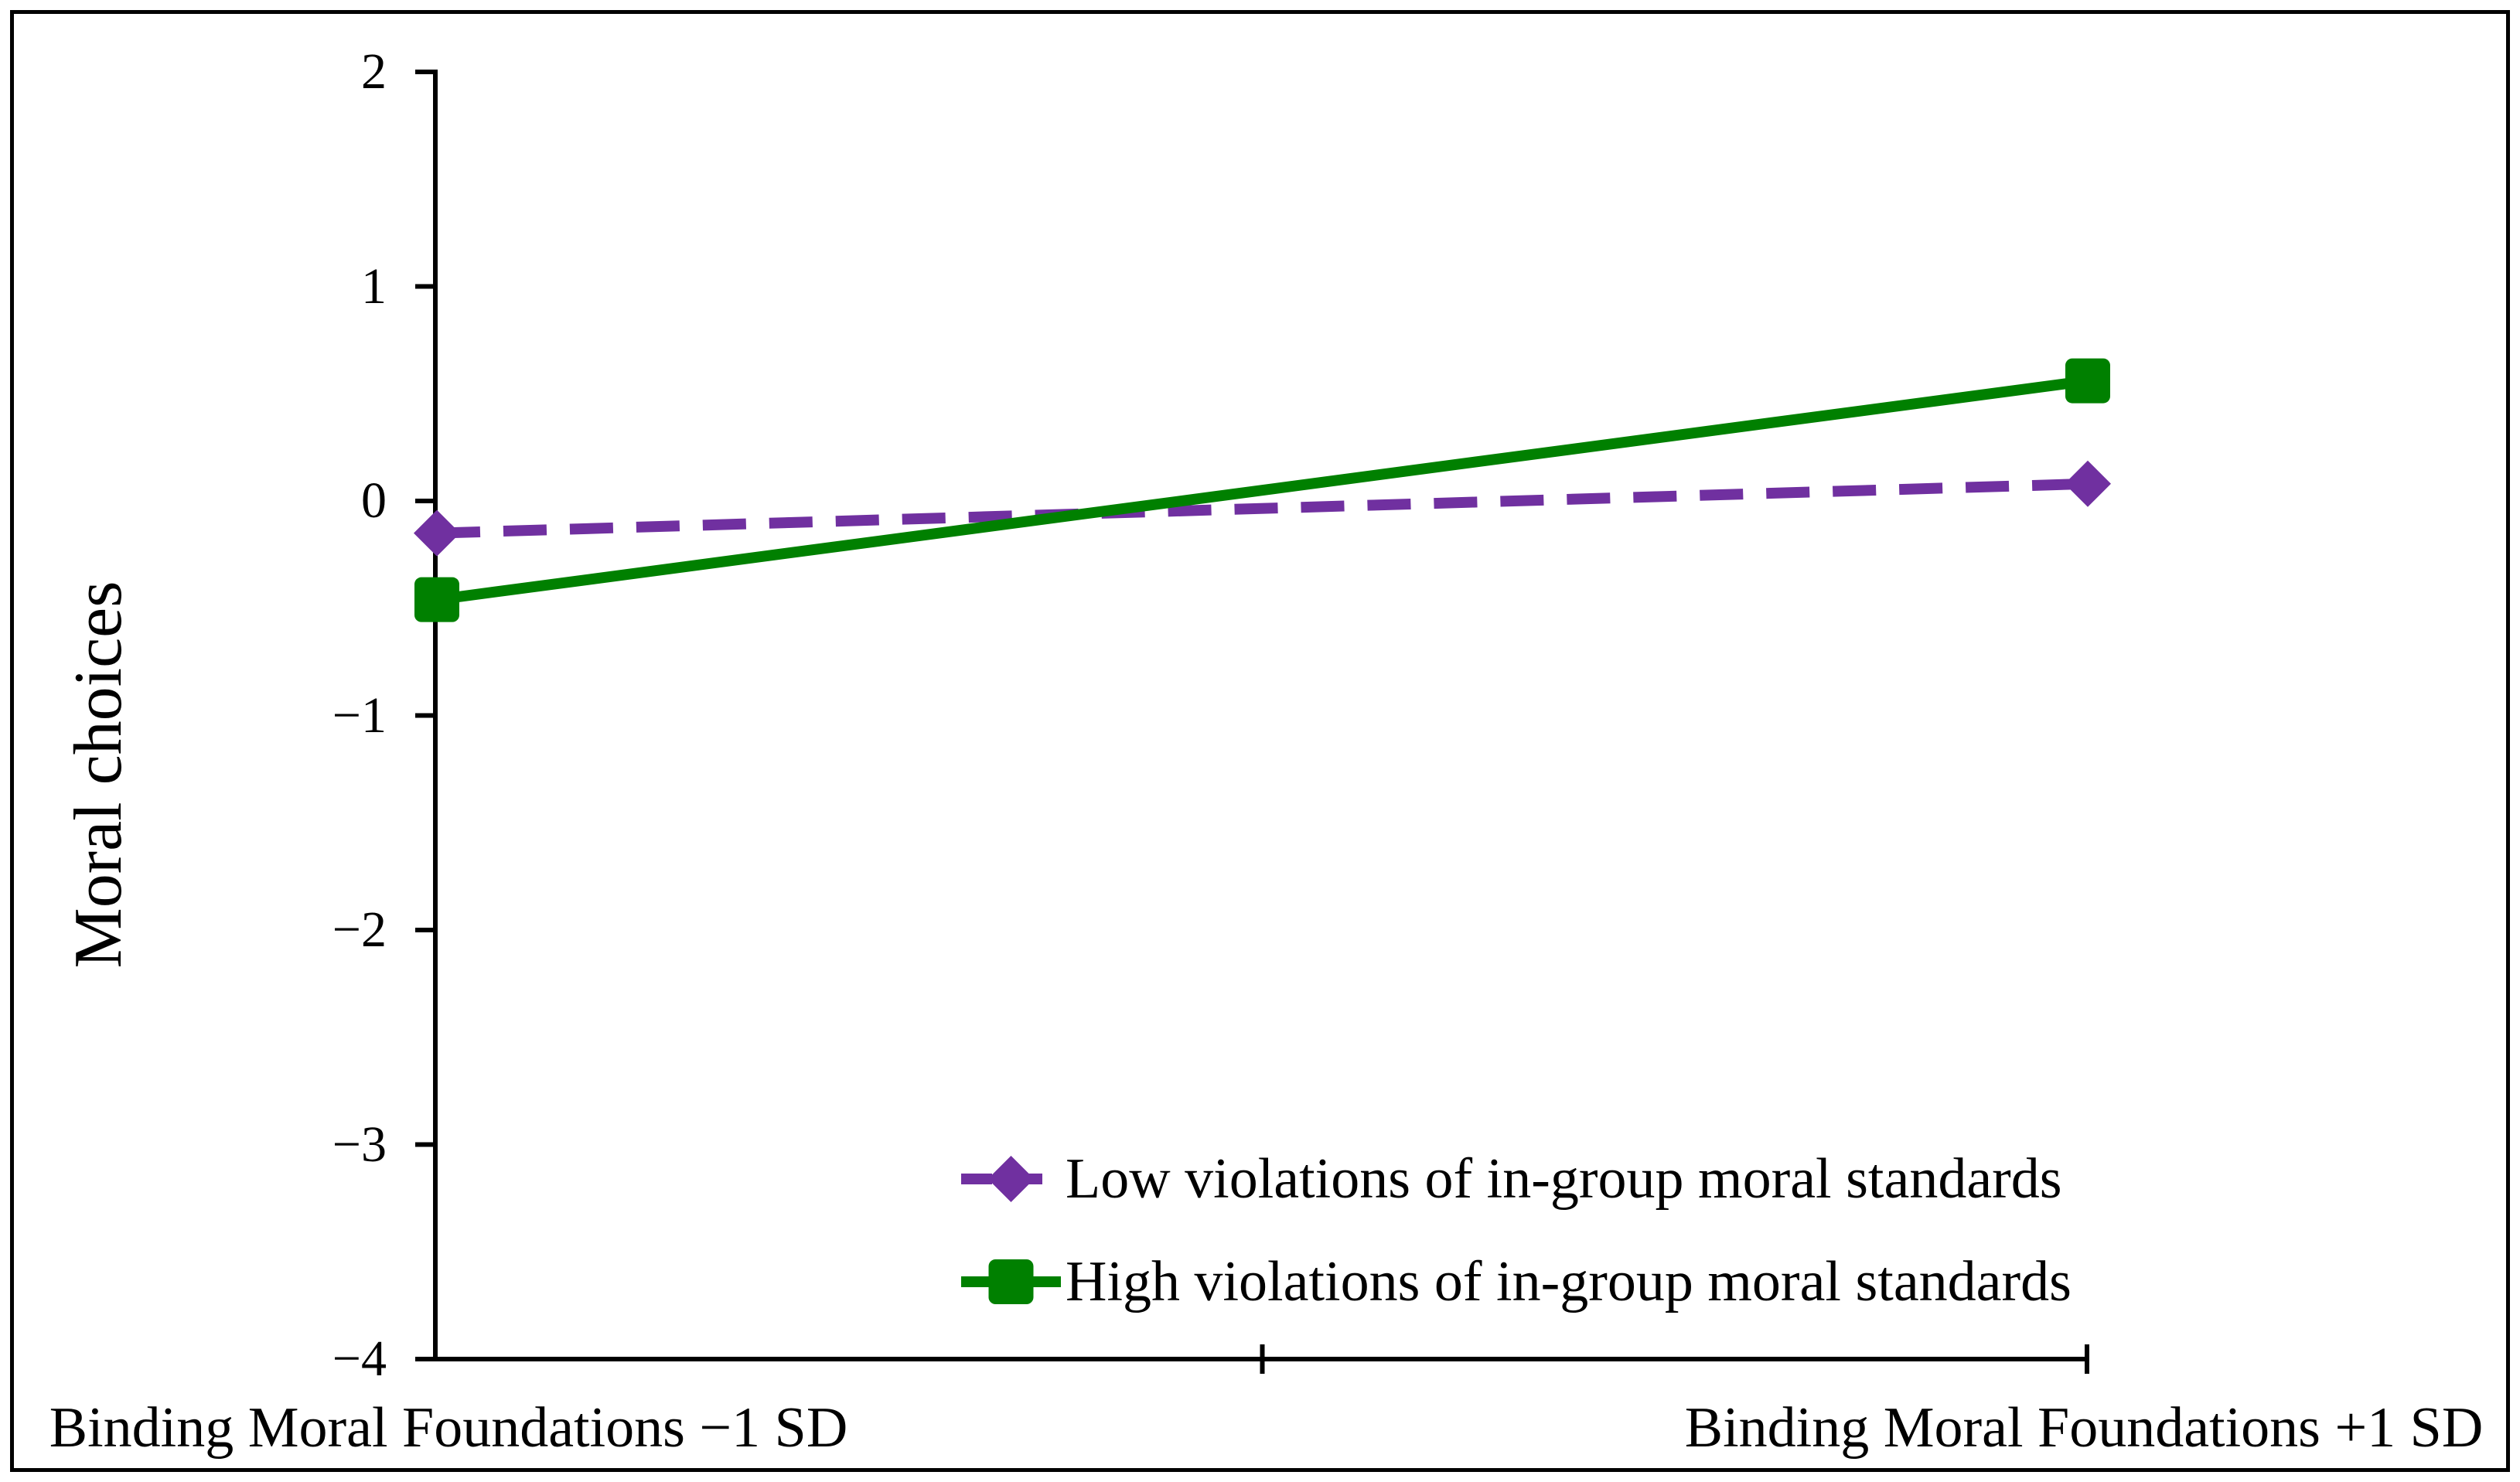 This screenshot has height=1482, width=2520. I want to click on x-axis-category-label-right: Binding Moral Foundations +1 SD, so click(2084, 1428).